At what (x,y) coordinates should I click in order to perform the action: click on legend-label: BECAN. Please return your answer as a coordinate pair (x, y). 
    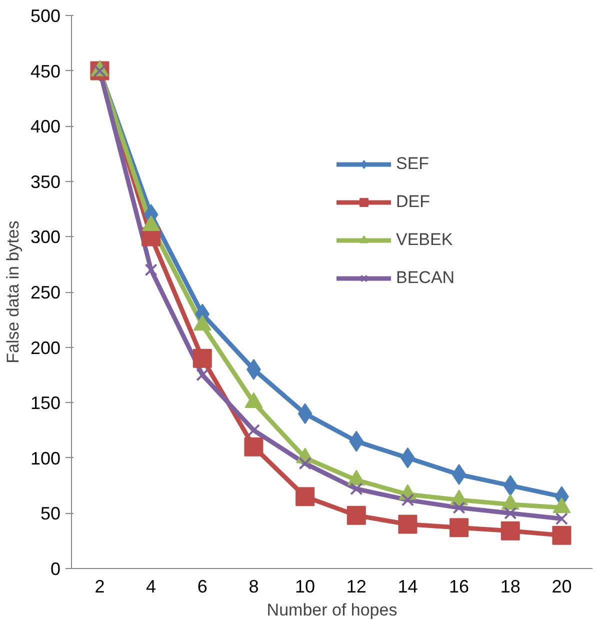
    Looking at the image, I should click on (425, 278).